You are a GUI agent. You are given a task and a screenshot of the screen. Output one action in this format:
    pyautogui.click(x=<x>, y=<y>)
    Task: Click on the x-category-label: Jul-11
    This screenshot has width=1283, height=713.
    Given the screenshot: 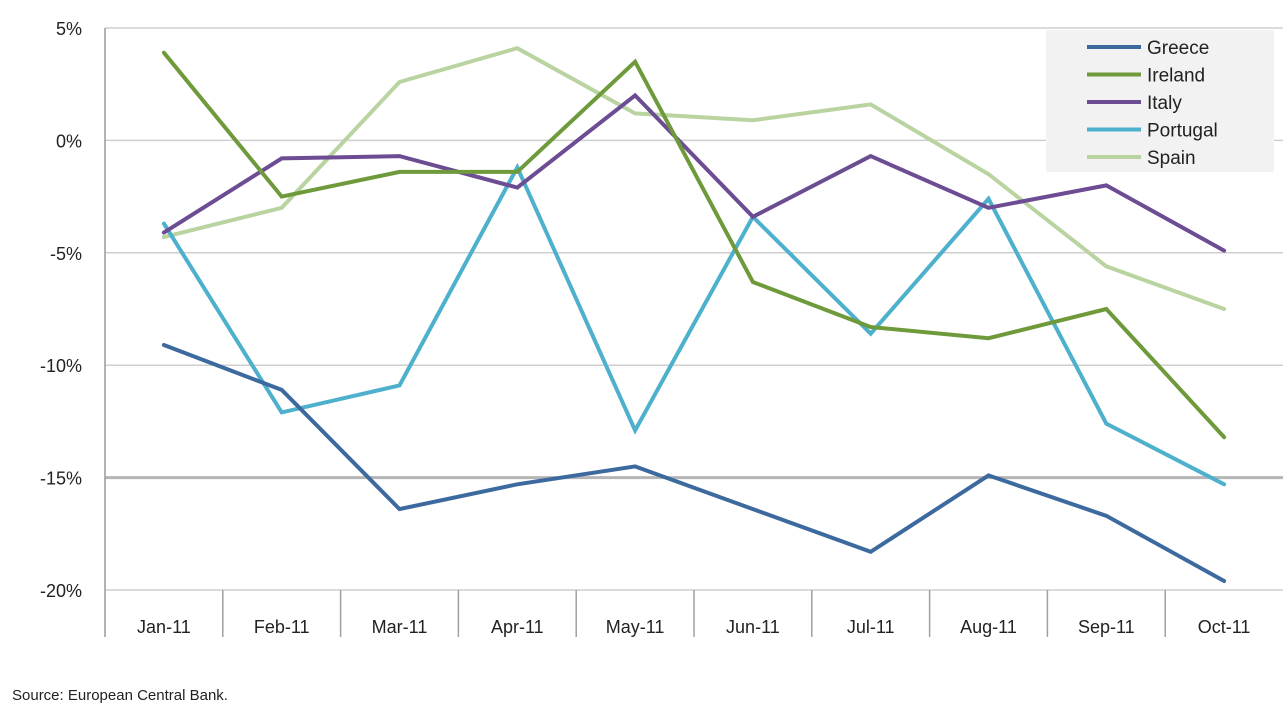 What is the action you would take?
    pyautogui.click(x=871, y=627)
    